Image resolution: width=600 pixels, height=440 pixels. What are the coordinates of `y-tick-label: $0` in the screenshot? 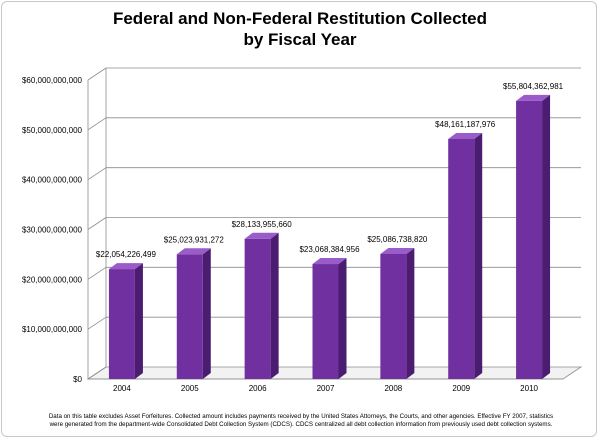 It's located at (77, 379).